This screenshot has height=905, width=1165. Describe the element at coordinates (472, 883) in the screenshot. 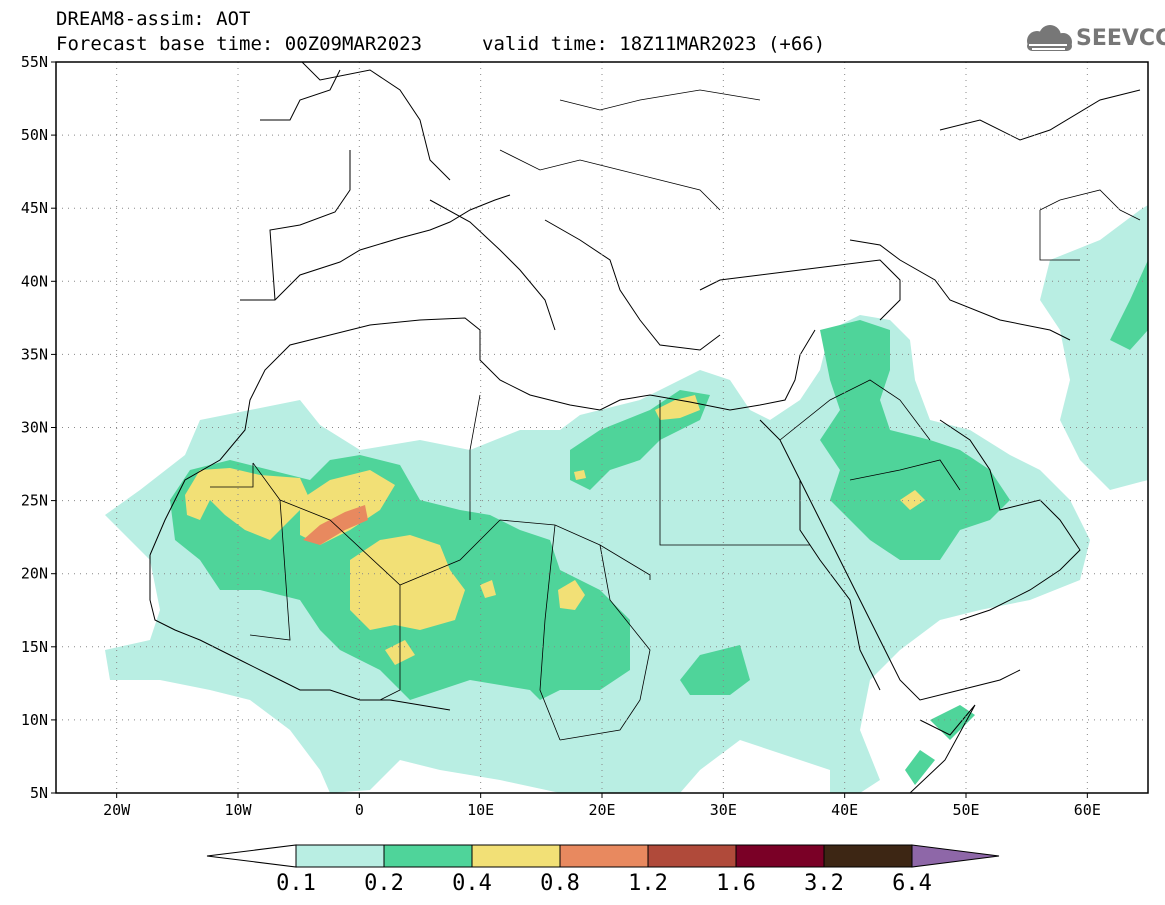

I see `colorbar-label: 0.4` at that location.